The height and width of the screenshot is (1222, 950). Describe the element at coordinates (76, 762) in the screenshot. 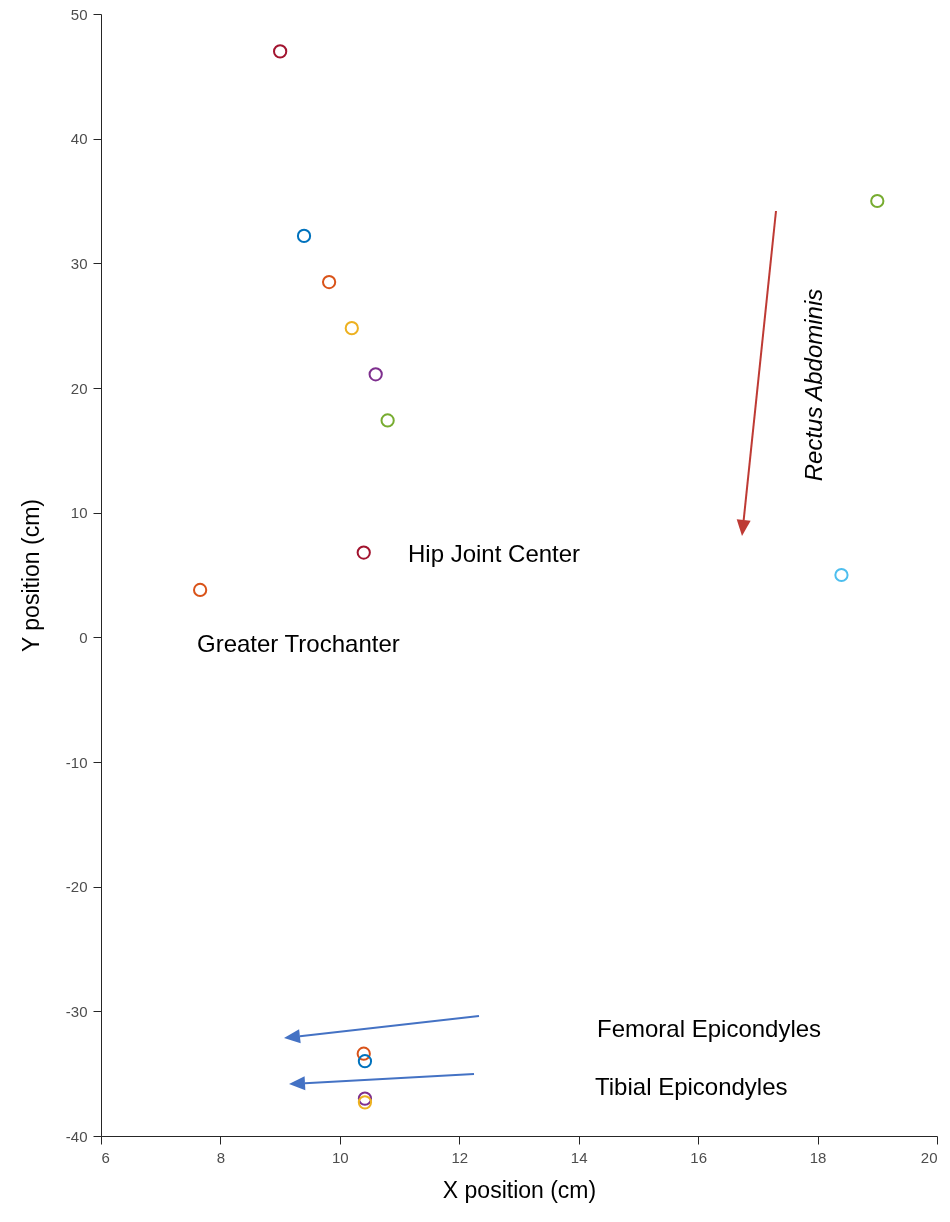

I see `y-tick-label: -10` at that location.